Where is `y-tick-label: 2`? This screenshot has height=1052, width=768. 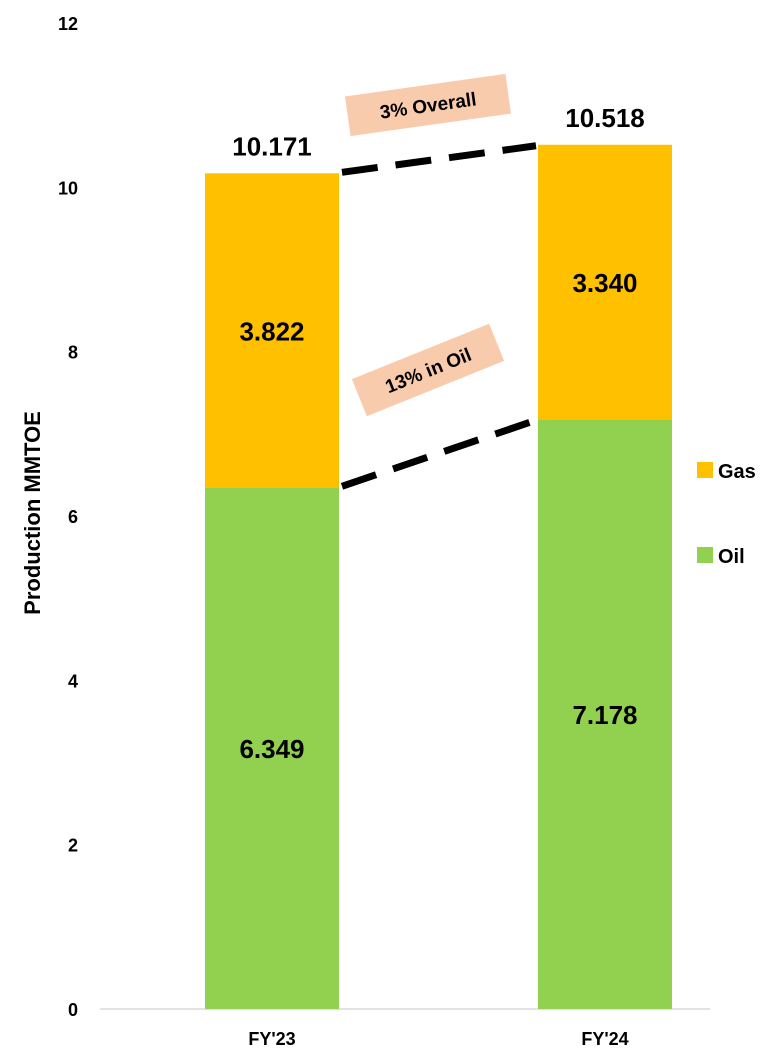 y-tick-label: 2 is located at coordinates (73, 846).